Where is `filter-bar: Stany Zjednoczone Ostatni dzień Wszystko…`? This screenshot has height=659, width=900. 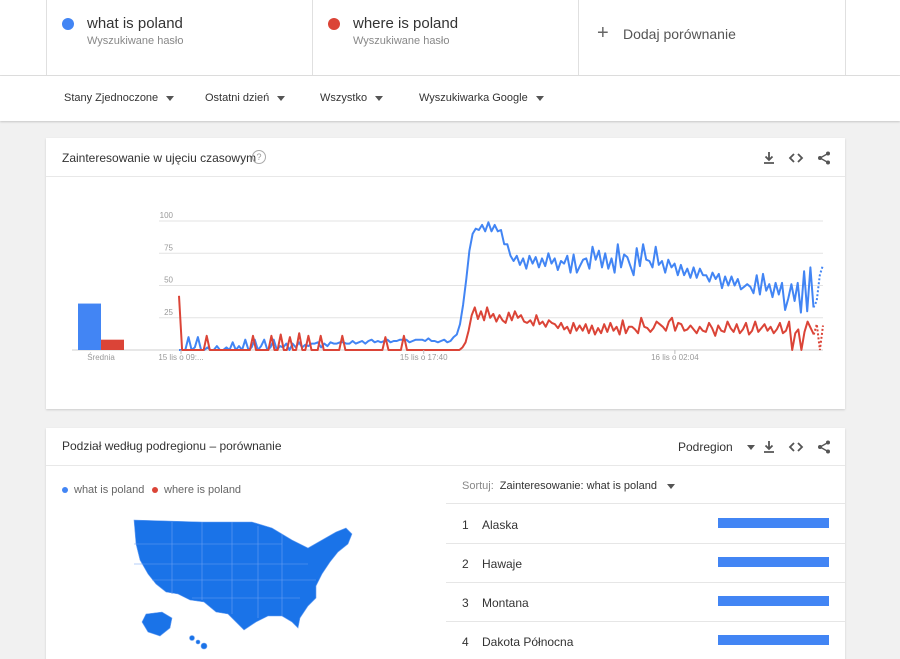
filter-bar: Stany Zjednoczone Ostatni dzień Wszystko… is located at coordinates (450, 98).